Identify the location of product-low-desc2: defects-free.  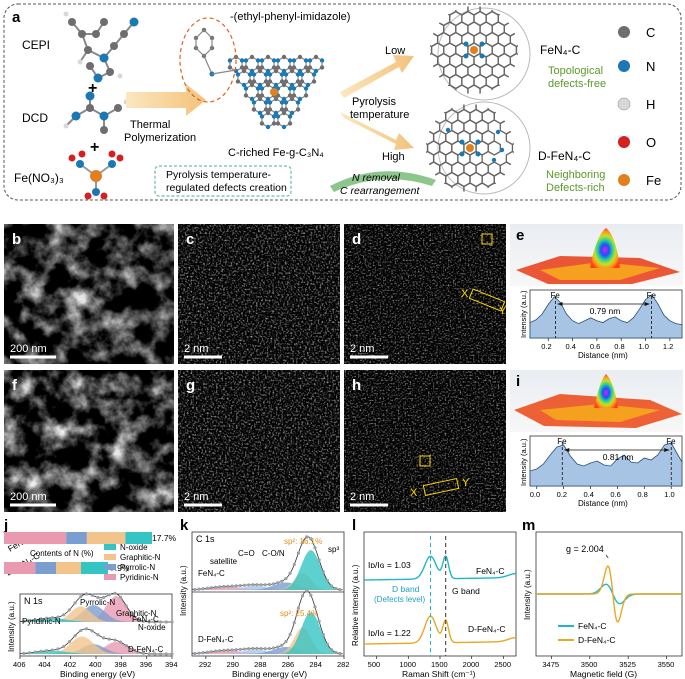
(577, 84).